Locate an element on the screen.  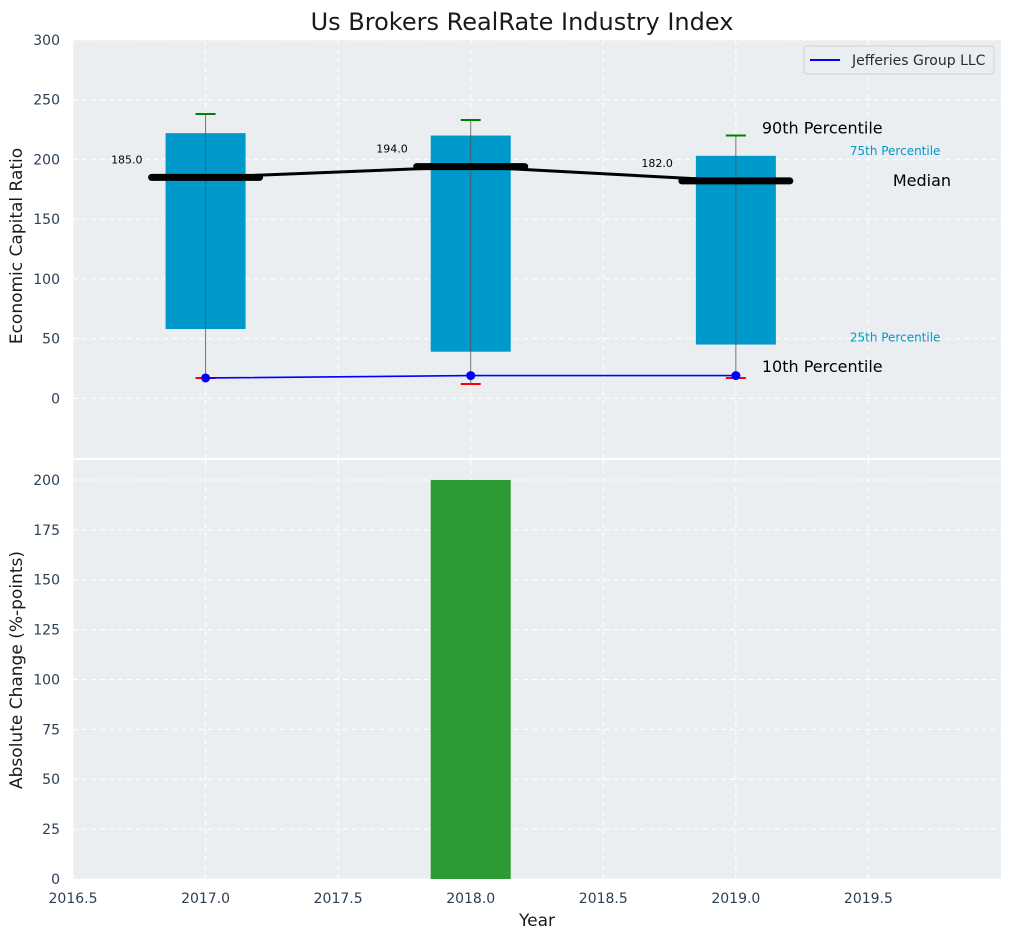
x-tick-label: 2018.0 is located at coordinates (470, 899).